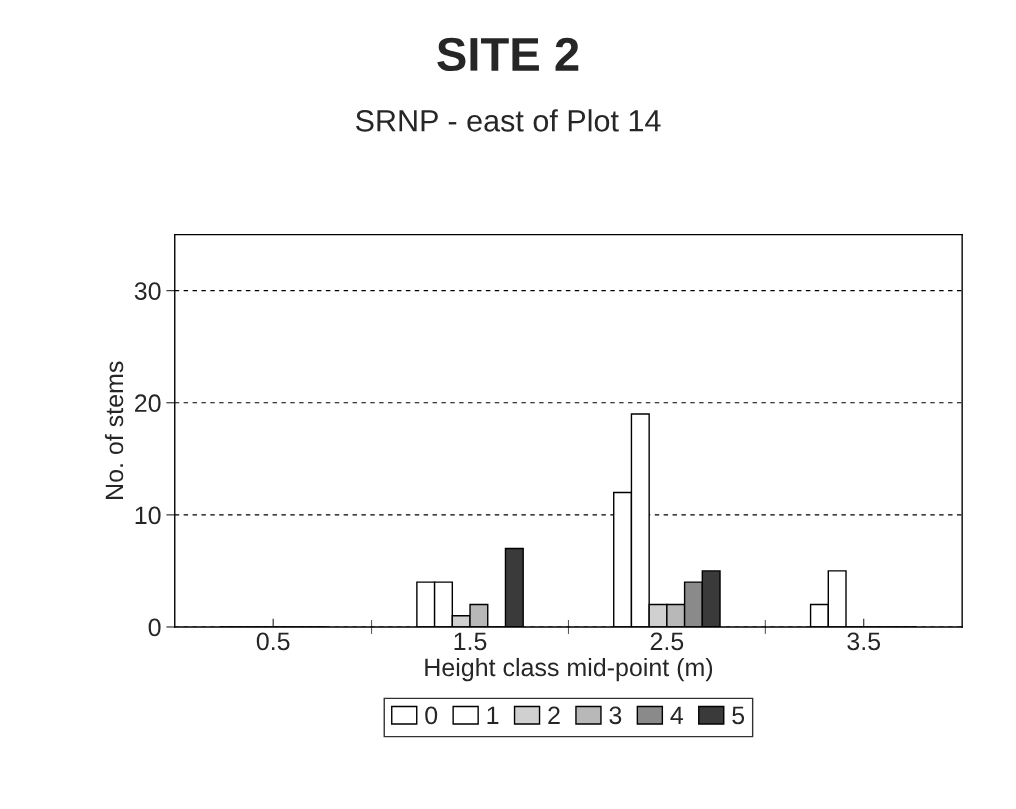 This screenshot has height=809, width=1016. I want to click on x-tick-label: 3.5, so click(864, 641).